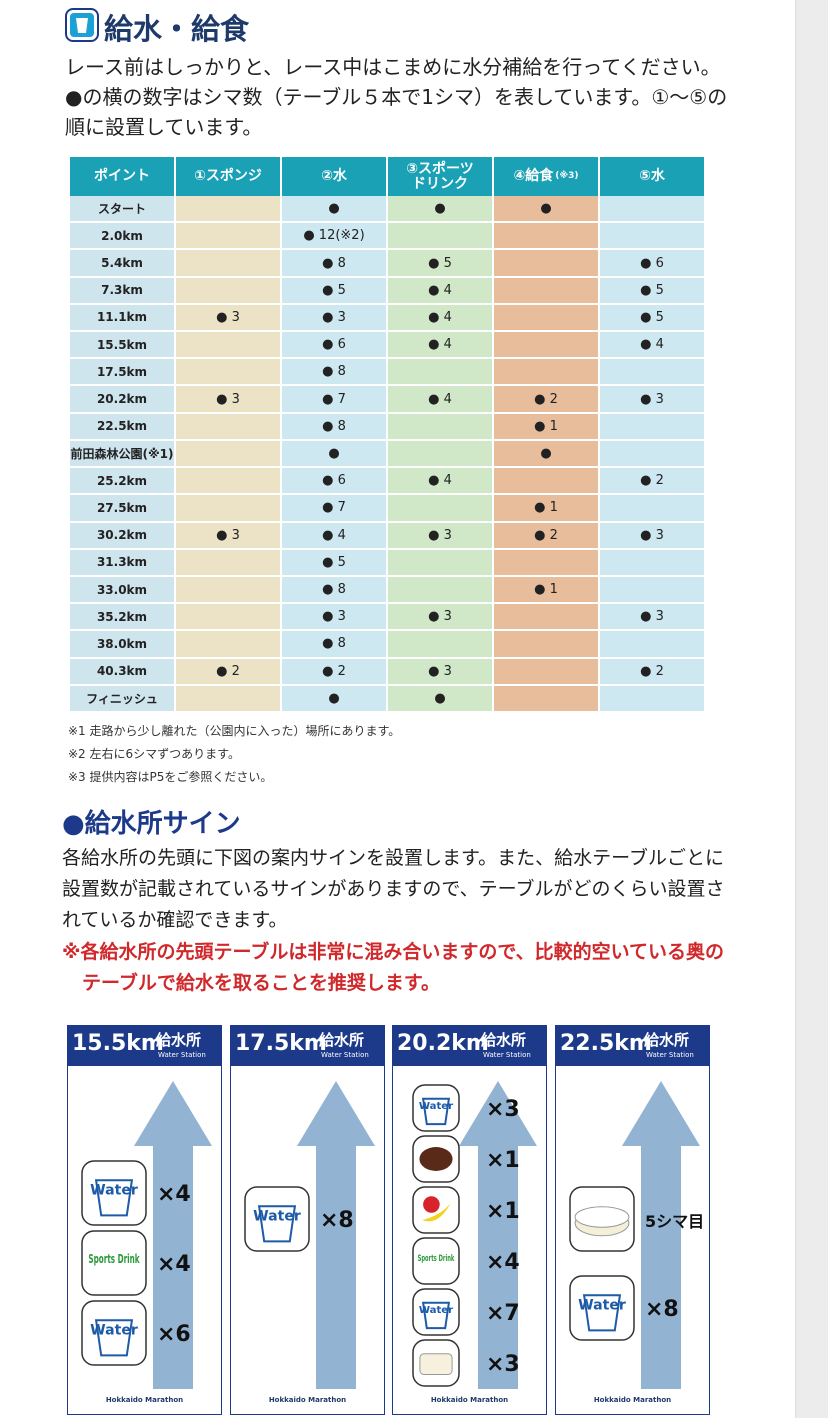 The width and height of the screenshot is (828, 1418). Describe the element at coordinates (154, 754) in the screenshot. I see `note: ※2 左右に6シマずつあります。` at that location.